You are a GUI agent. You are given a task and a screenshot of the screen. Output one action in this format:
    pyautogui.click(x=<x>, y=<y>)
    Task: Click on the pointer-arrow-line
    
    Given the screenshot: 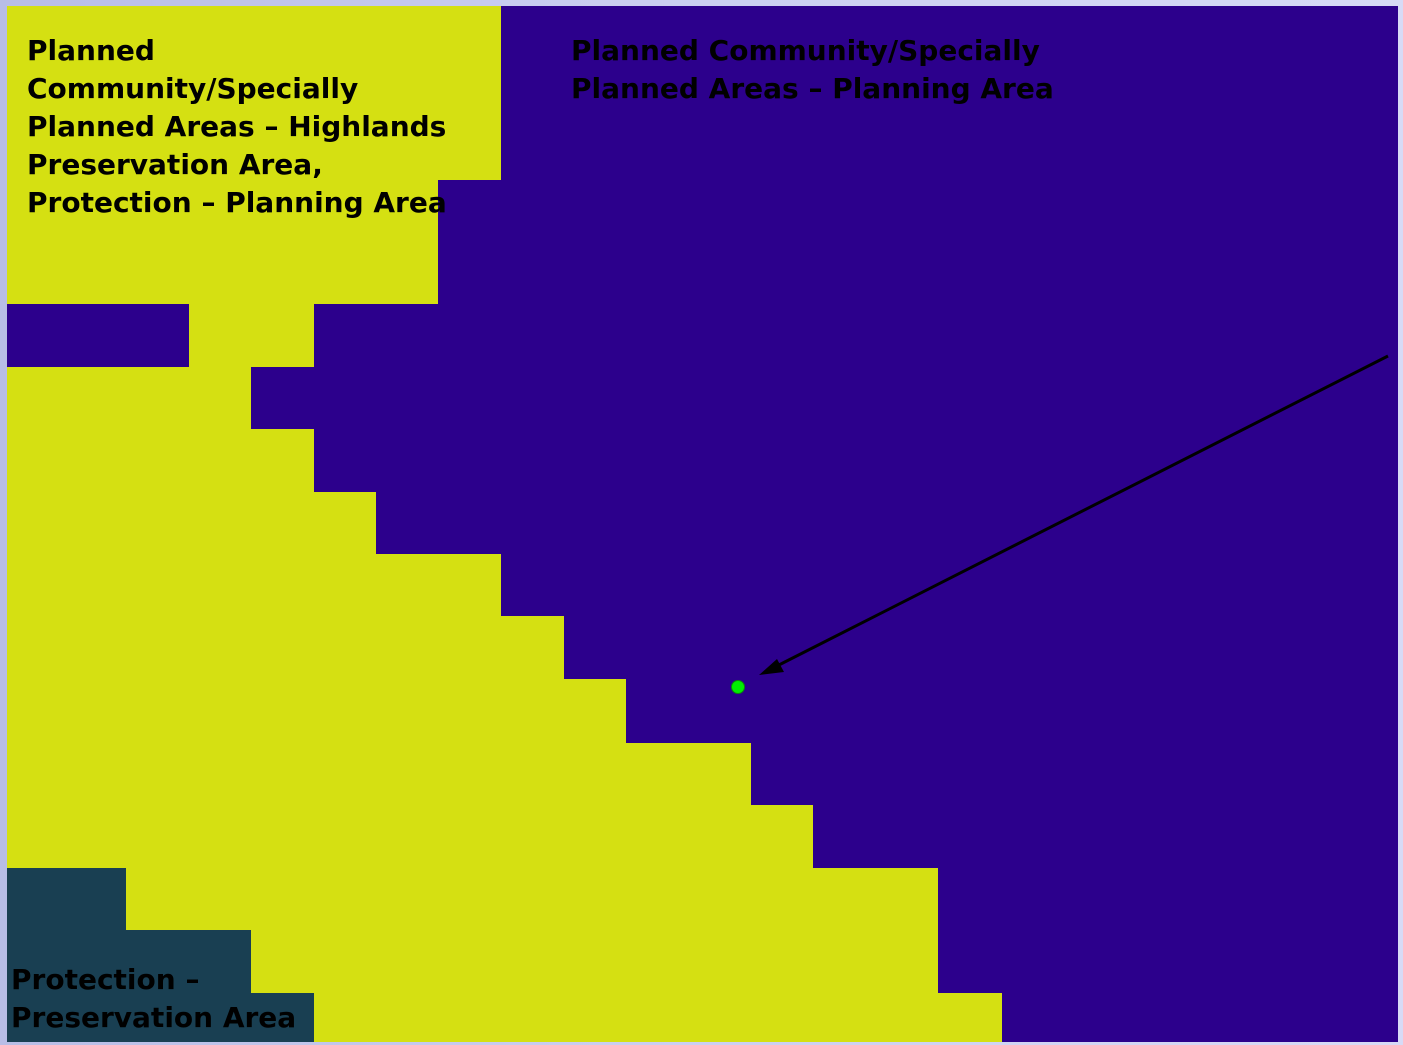 What is the action you would take?
    pyautogui.click(x=1078, y=513)
    